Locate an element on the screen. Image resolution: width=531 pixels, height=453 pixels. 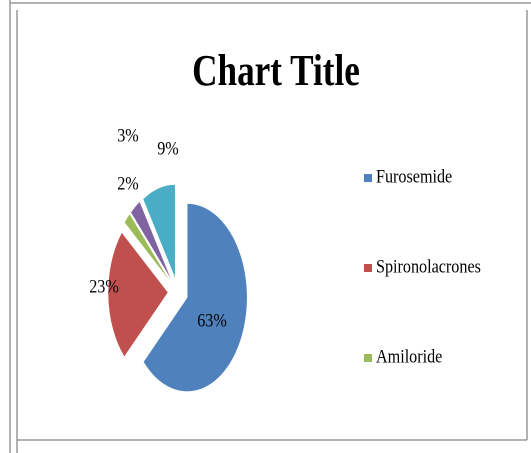
data-label: 2% is located at coordinates (128, 183).